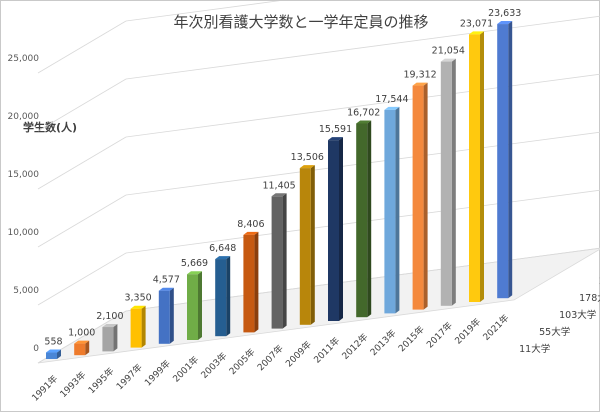 The image size is (600, 413). I want to click on data-label: 11,405, so click(278, 185).